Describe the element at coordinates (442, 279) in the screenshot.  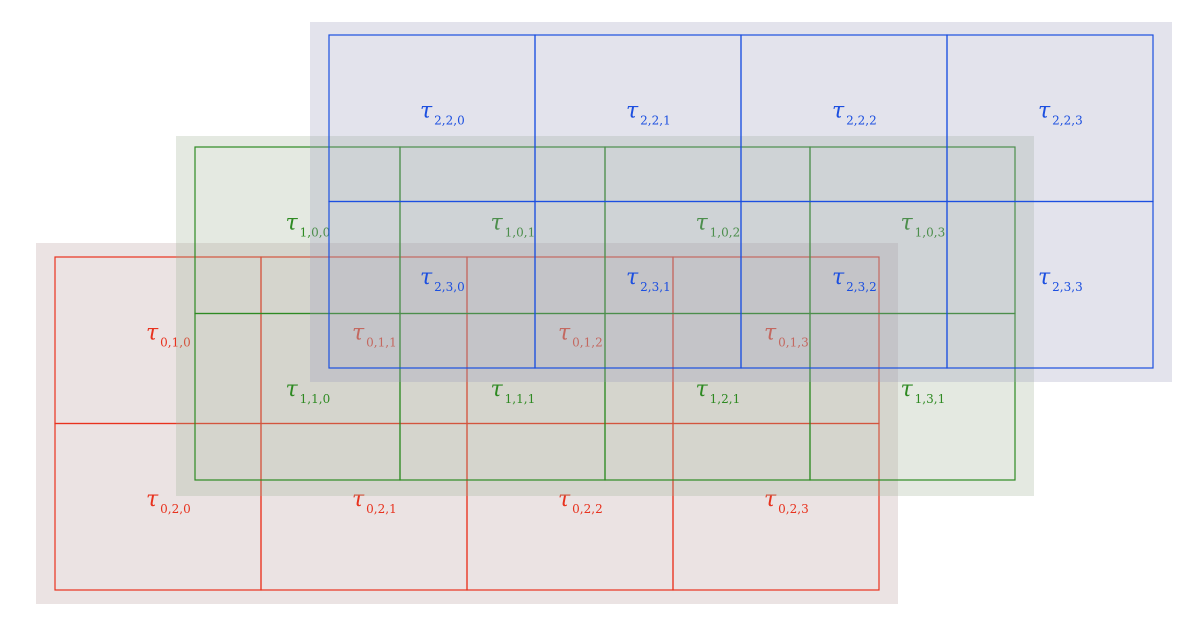
I see `tile-label-2-1-0: τ 2,3,0` at that location.